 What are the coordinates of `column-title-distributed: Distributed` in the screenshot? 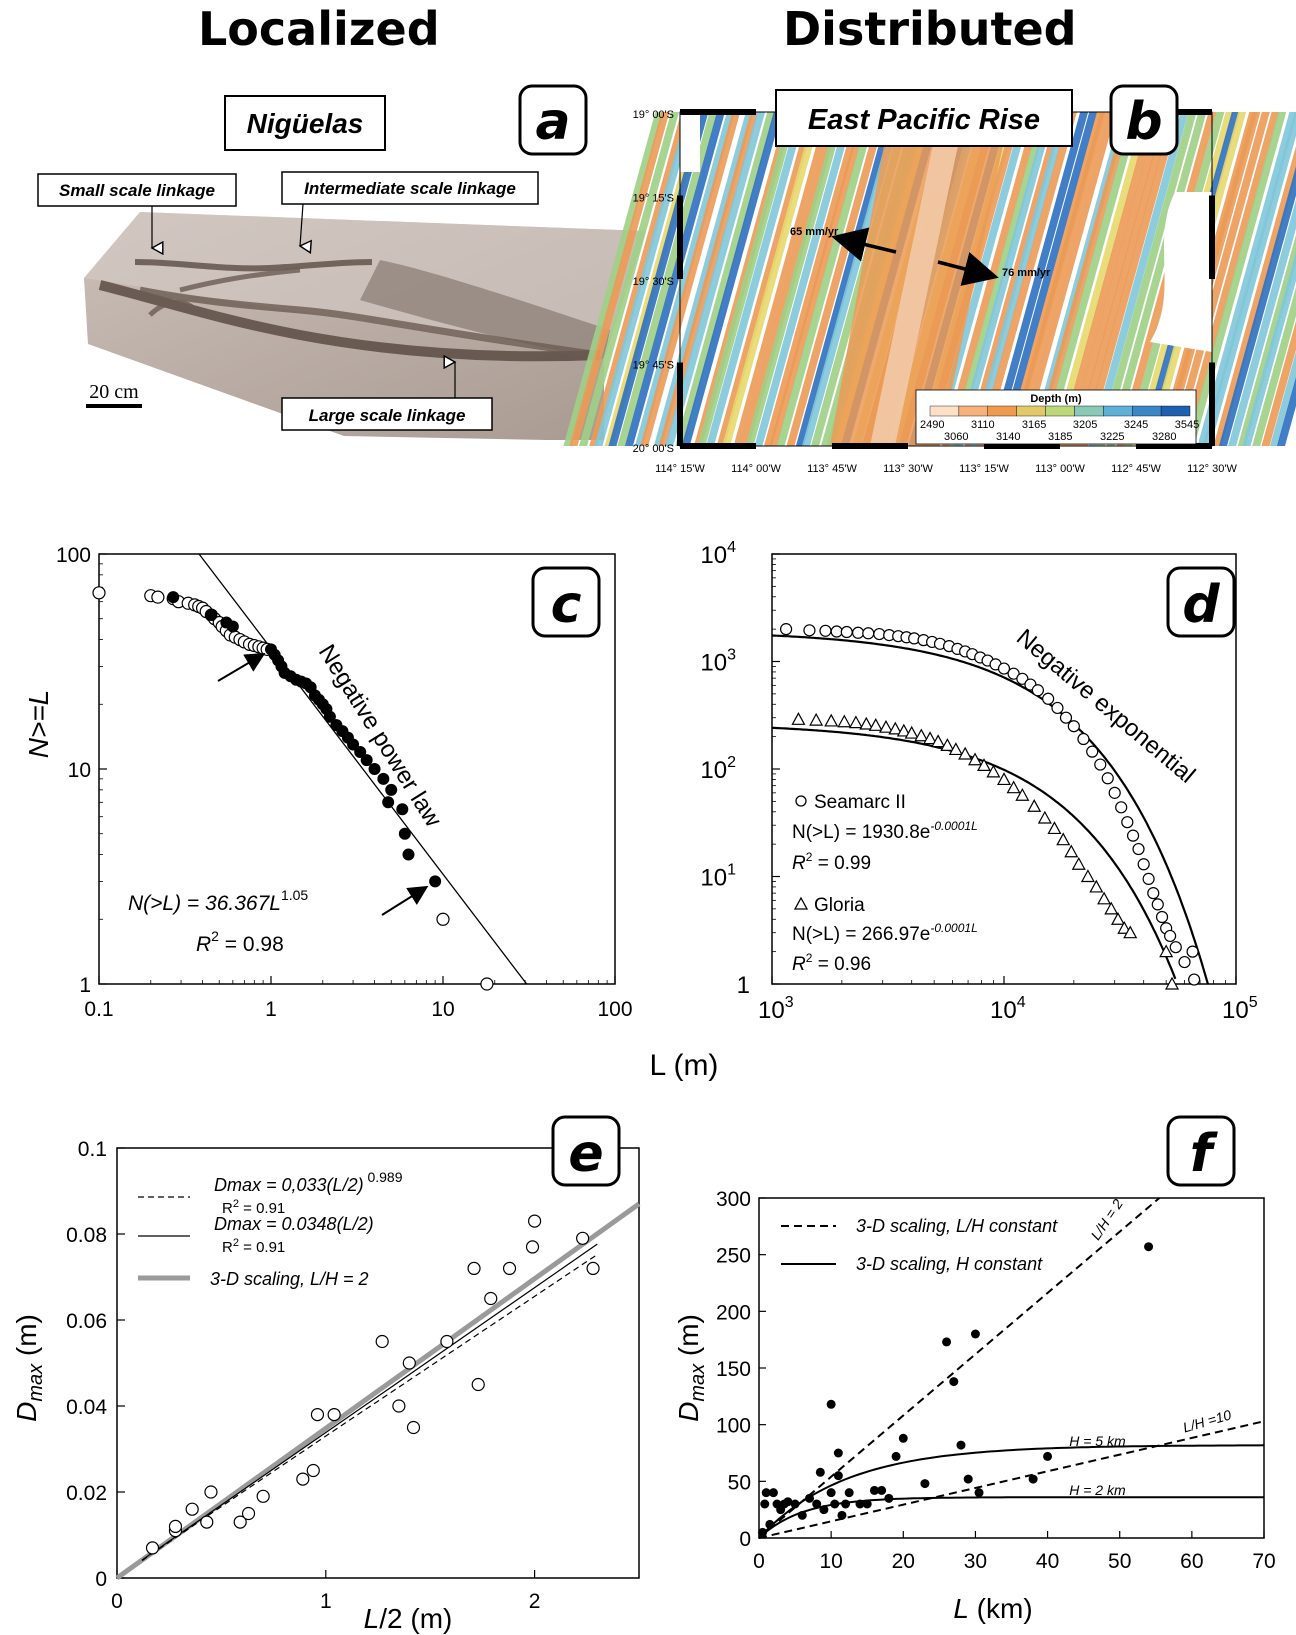 It's located at (930, 29).